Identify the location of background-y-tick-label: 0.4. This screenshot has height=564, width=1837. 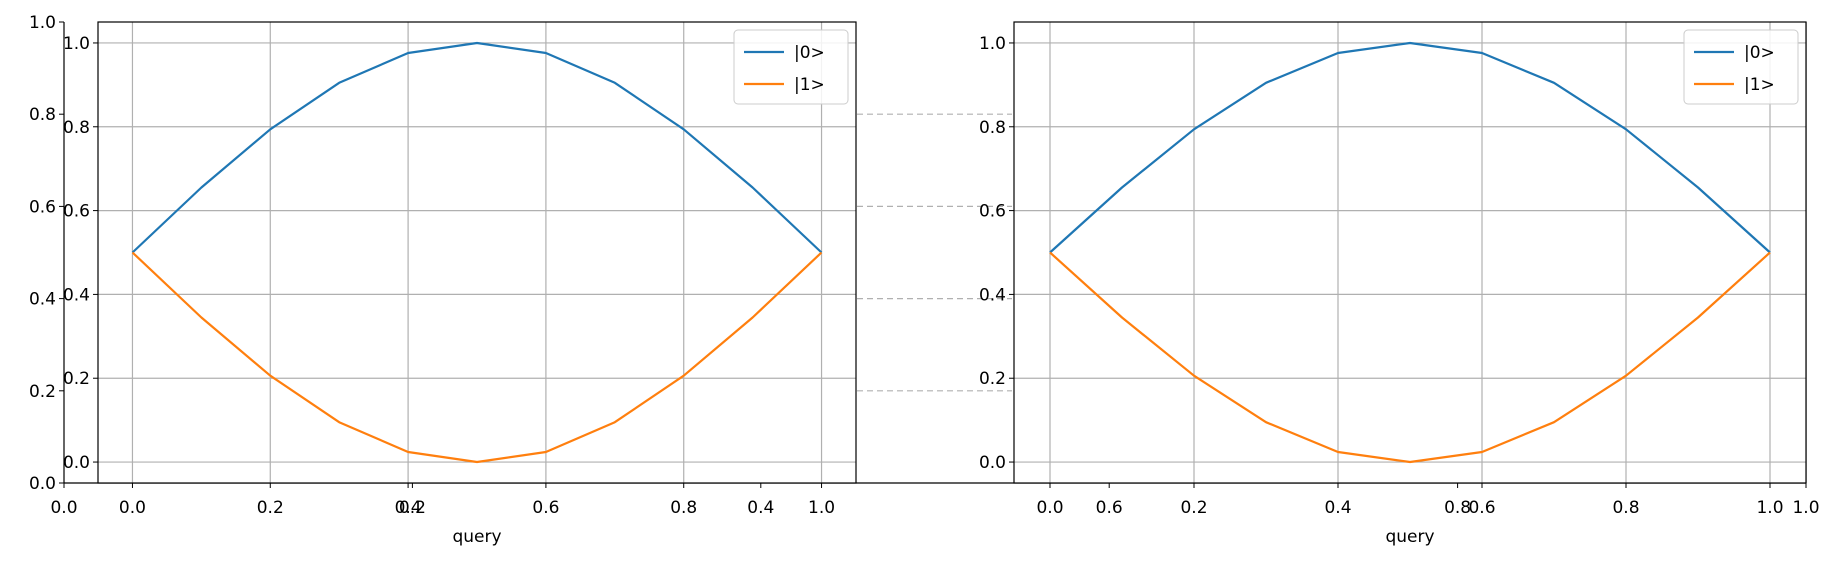
(42, 300).